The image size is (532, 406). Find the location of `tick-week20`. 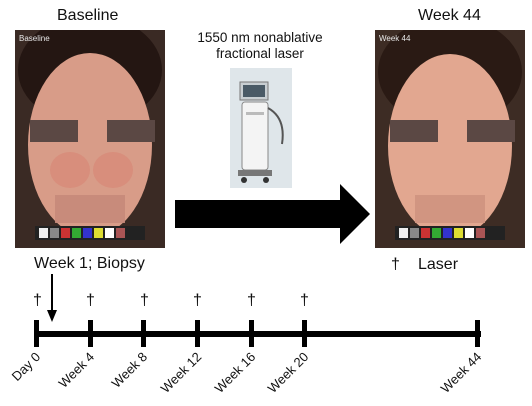

tick-week20 is located at coordinates (304, 333).